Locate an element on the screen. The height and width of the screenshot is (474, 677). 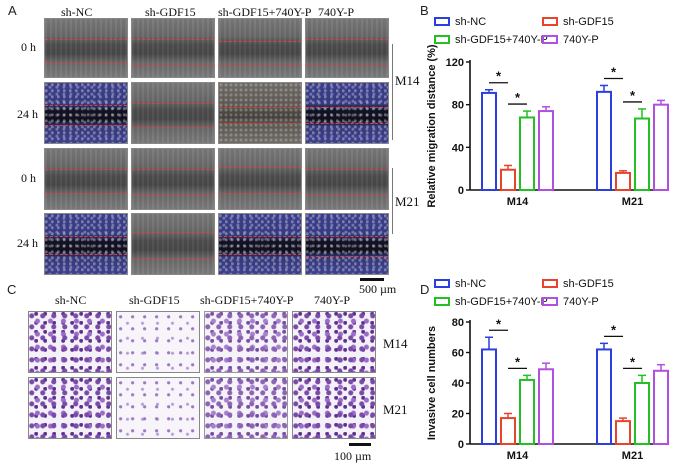
wound-image-m21-0h-combo is located at coordinates (260, 179).